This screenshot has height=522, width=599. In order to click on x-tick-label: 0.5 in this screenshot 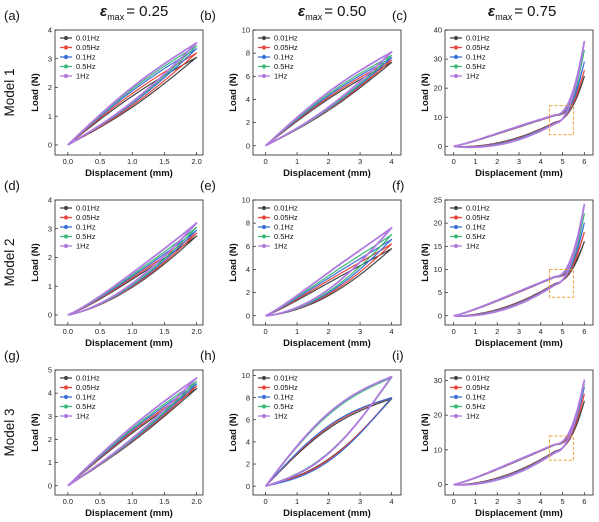, I will do `click(100, 331)`.